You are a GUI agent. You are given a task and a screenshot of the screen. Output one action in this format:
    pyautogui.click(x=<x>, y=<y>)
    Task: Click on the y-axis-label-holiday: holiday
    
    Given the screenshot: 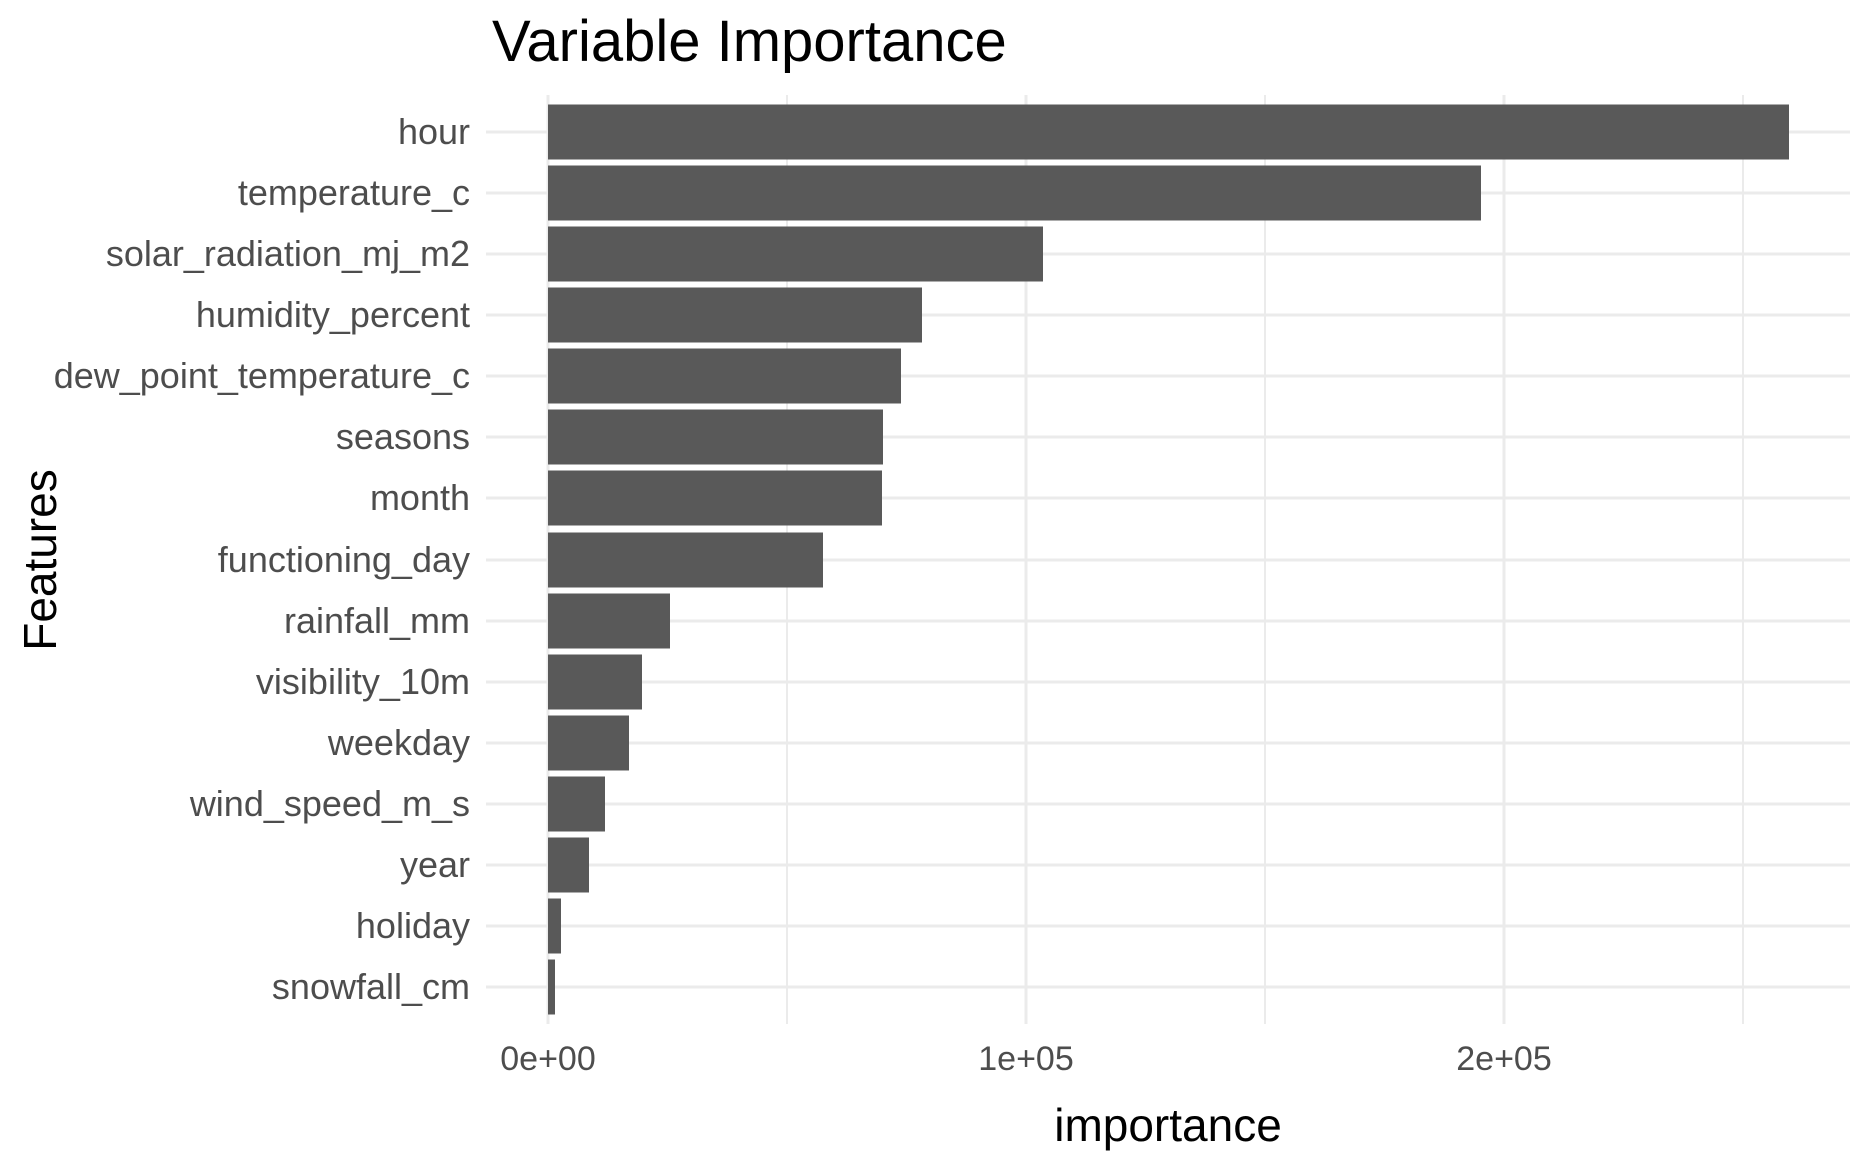 What is the action you would take?
    pyautogui.click(x=412, y=926)
    